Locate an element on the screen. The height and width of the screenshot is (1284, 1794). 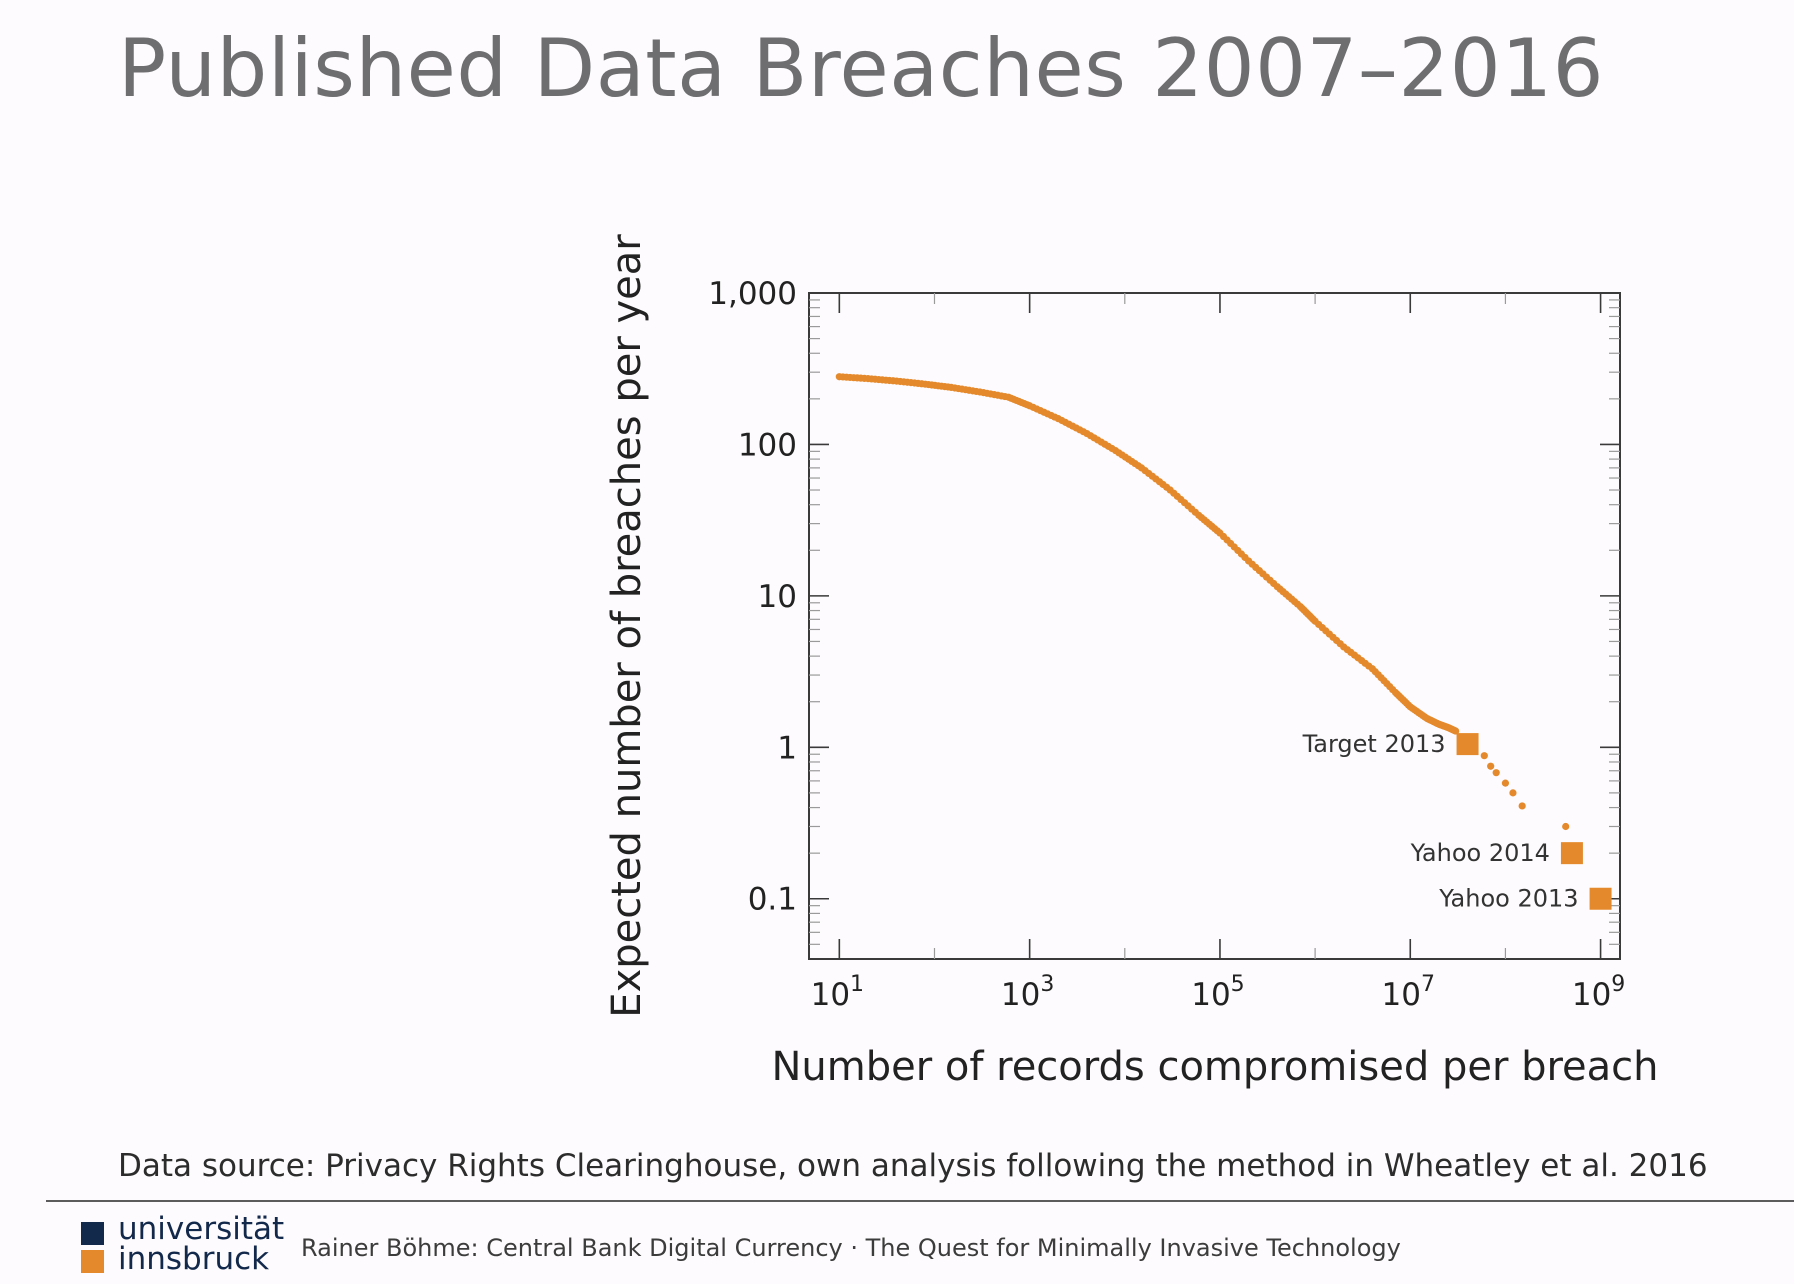
x-tick-label: 10⁵ is located at coordinates (1217, 992).